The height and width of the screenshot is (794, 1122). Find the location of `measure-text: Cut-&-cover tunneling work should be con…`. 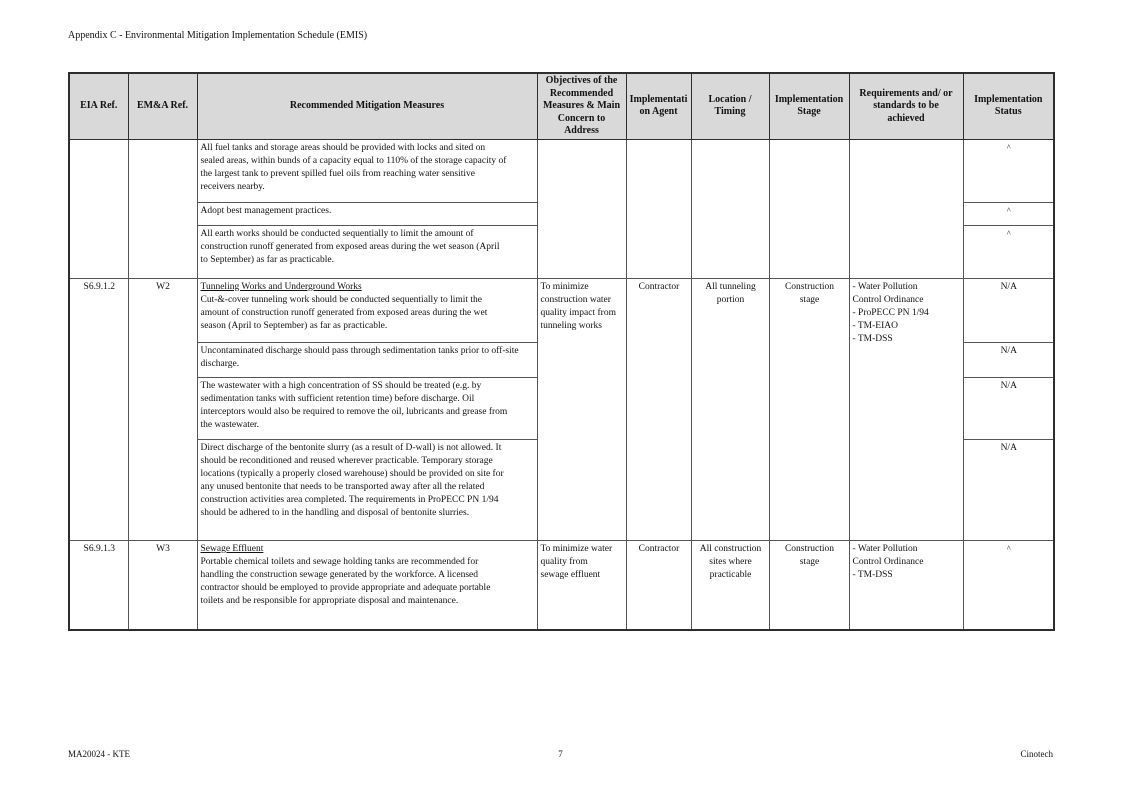

measure-text: Cut-&-cover tunneling work should be con… is located at coordinates (344, 312).